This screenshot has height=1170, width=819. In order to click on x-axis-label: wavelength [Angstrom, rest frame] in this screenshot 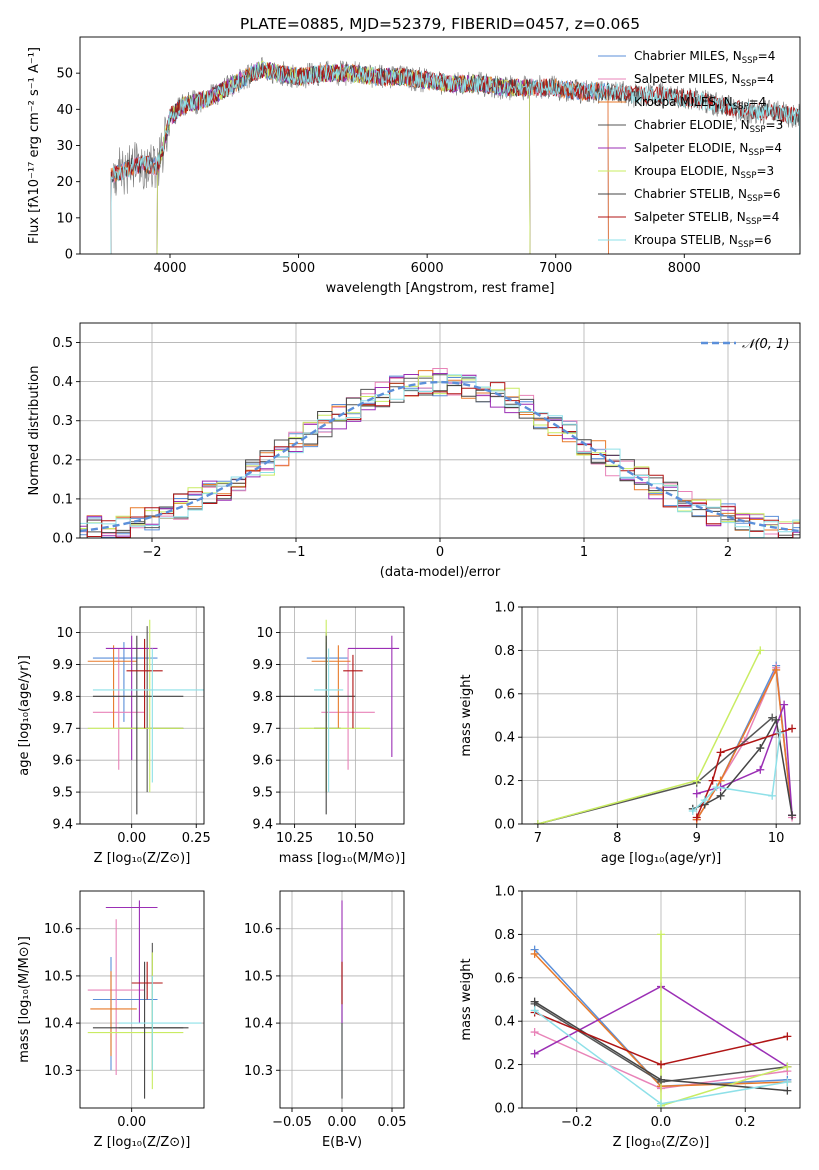, I will do `click(440, 288)`.